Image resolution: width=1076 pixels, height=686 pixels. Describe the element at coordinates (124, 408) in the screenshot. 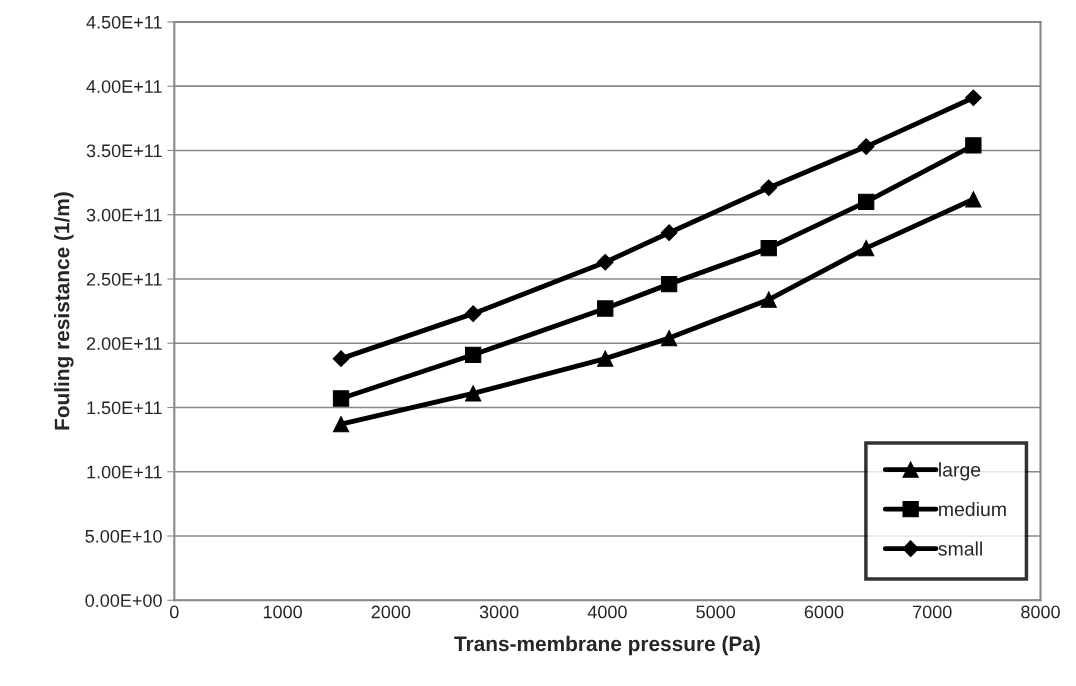

I see `y-tick-label: 1.50E+11` at that location.